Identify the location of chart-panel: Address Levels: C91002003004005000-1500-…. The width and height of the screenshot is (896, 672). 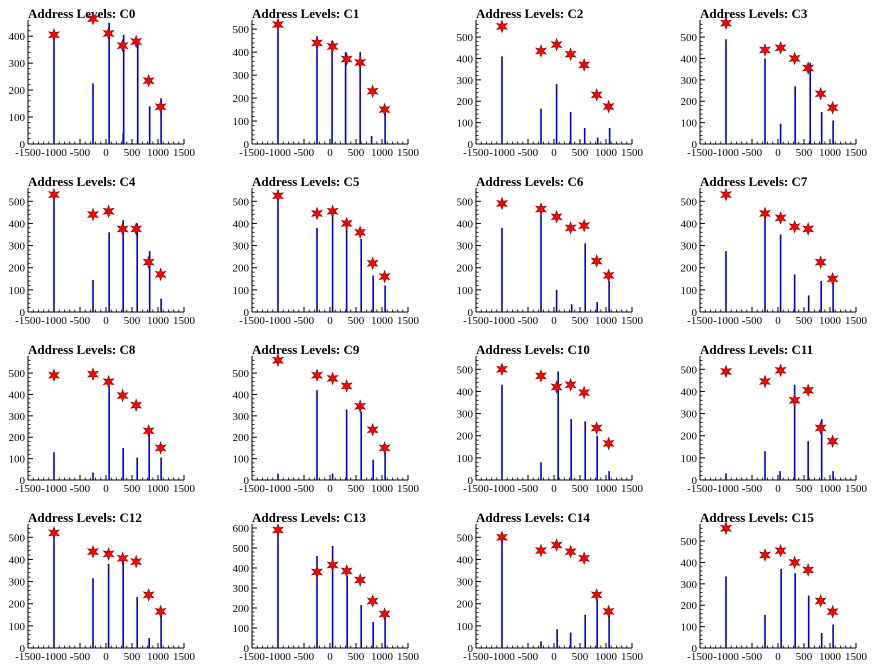
(326, 418).